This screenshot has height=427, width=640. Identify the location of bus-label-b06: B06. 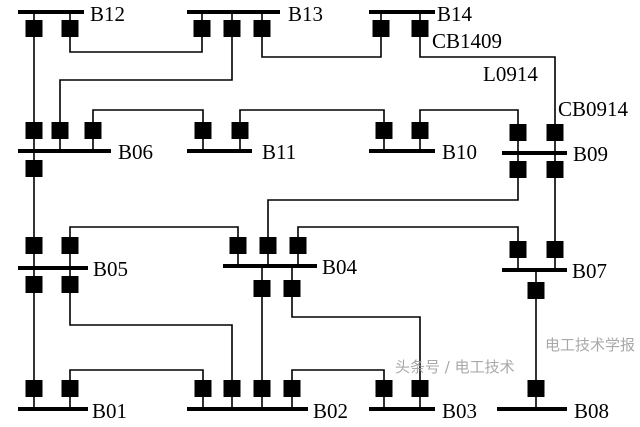
(135, 152).